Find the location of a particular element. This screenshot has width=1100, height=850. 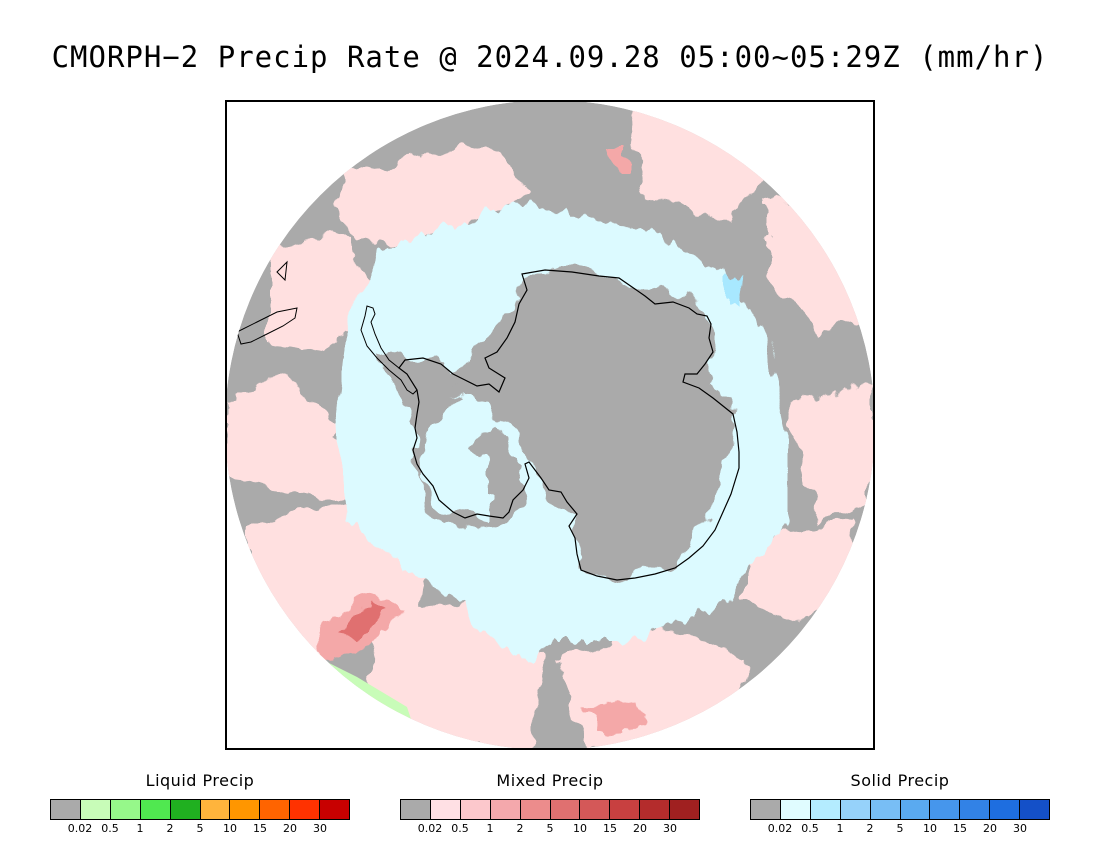

legend-solid-precip: Solid Precip 0.02 0.5 1 2 5 10 15 20 30 is located at coordinates (900, 804).